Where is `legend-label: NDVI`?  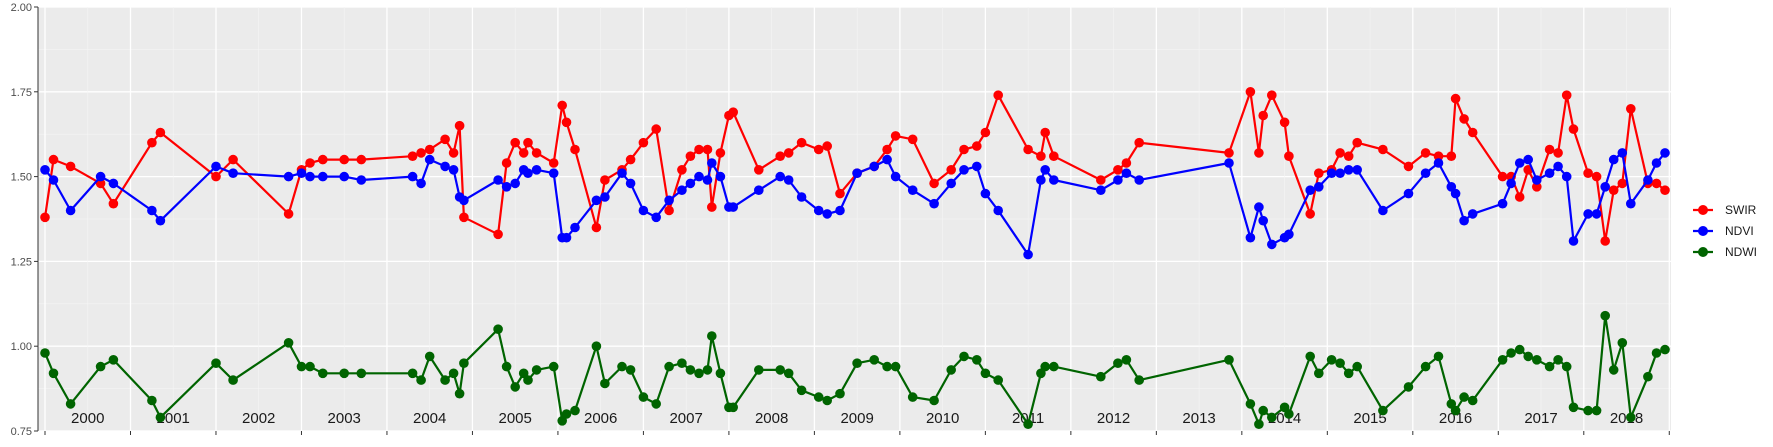 legend-label: NDVI is located at coordinates (1739, 231).